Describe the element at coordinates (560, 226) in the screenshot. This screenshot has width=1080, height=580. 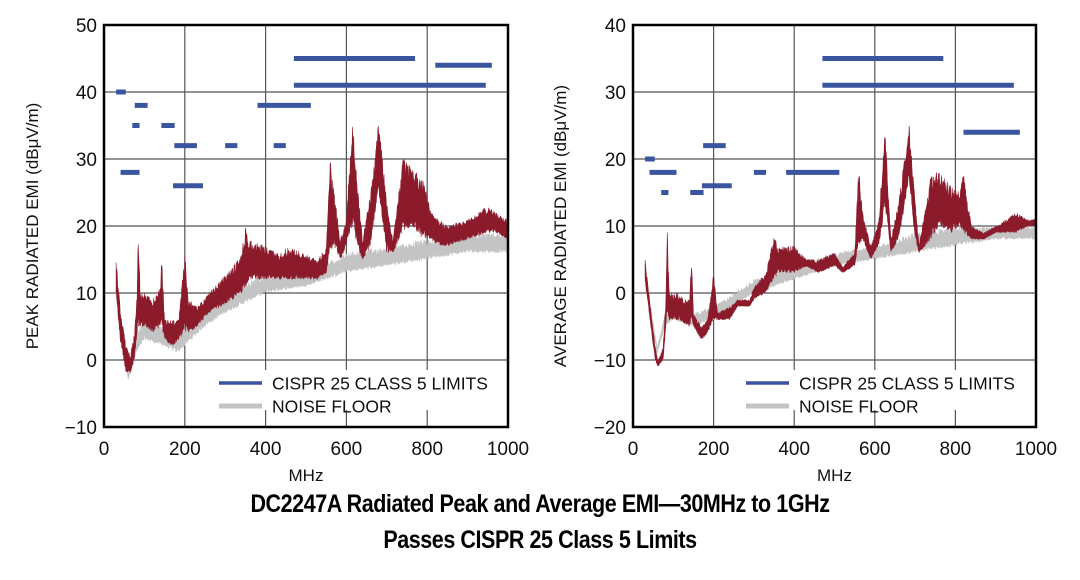
I see `y-axis-label: AVERAGE RADIATED EMI (dBμV/m)` at that location.